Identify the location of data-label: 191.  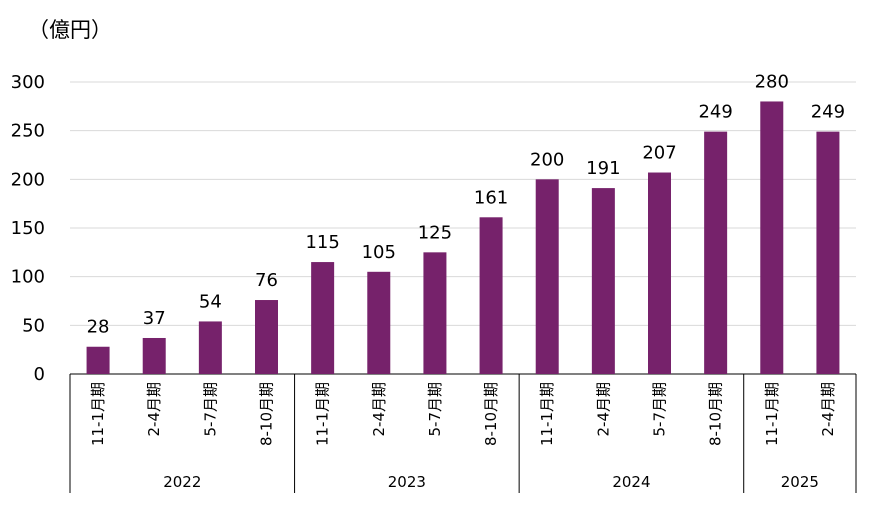
(603, 168).